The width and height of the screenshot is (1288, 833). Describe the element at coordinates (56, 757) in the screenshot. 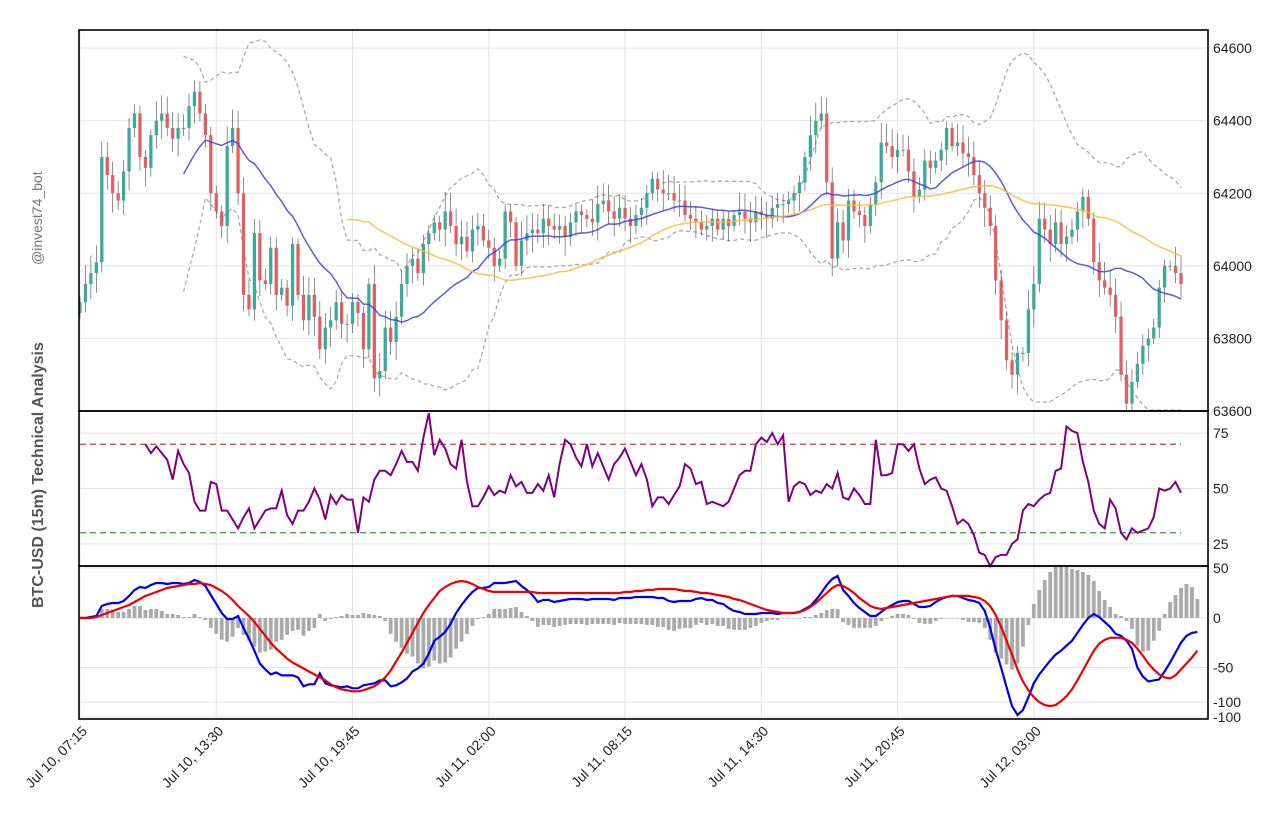

I see `x-tick-label: Jul 10, 07:15` at that location.